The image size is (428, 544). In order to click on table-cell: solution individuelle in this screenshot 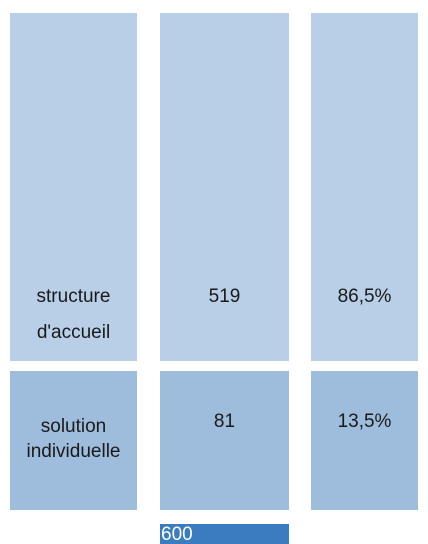, I will do `click(73, 440)`.